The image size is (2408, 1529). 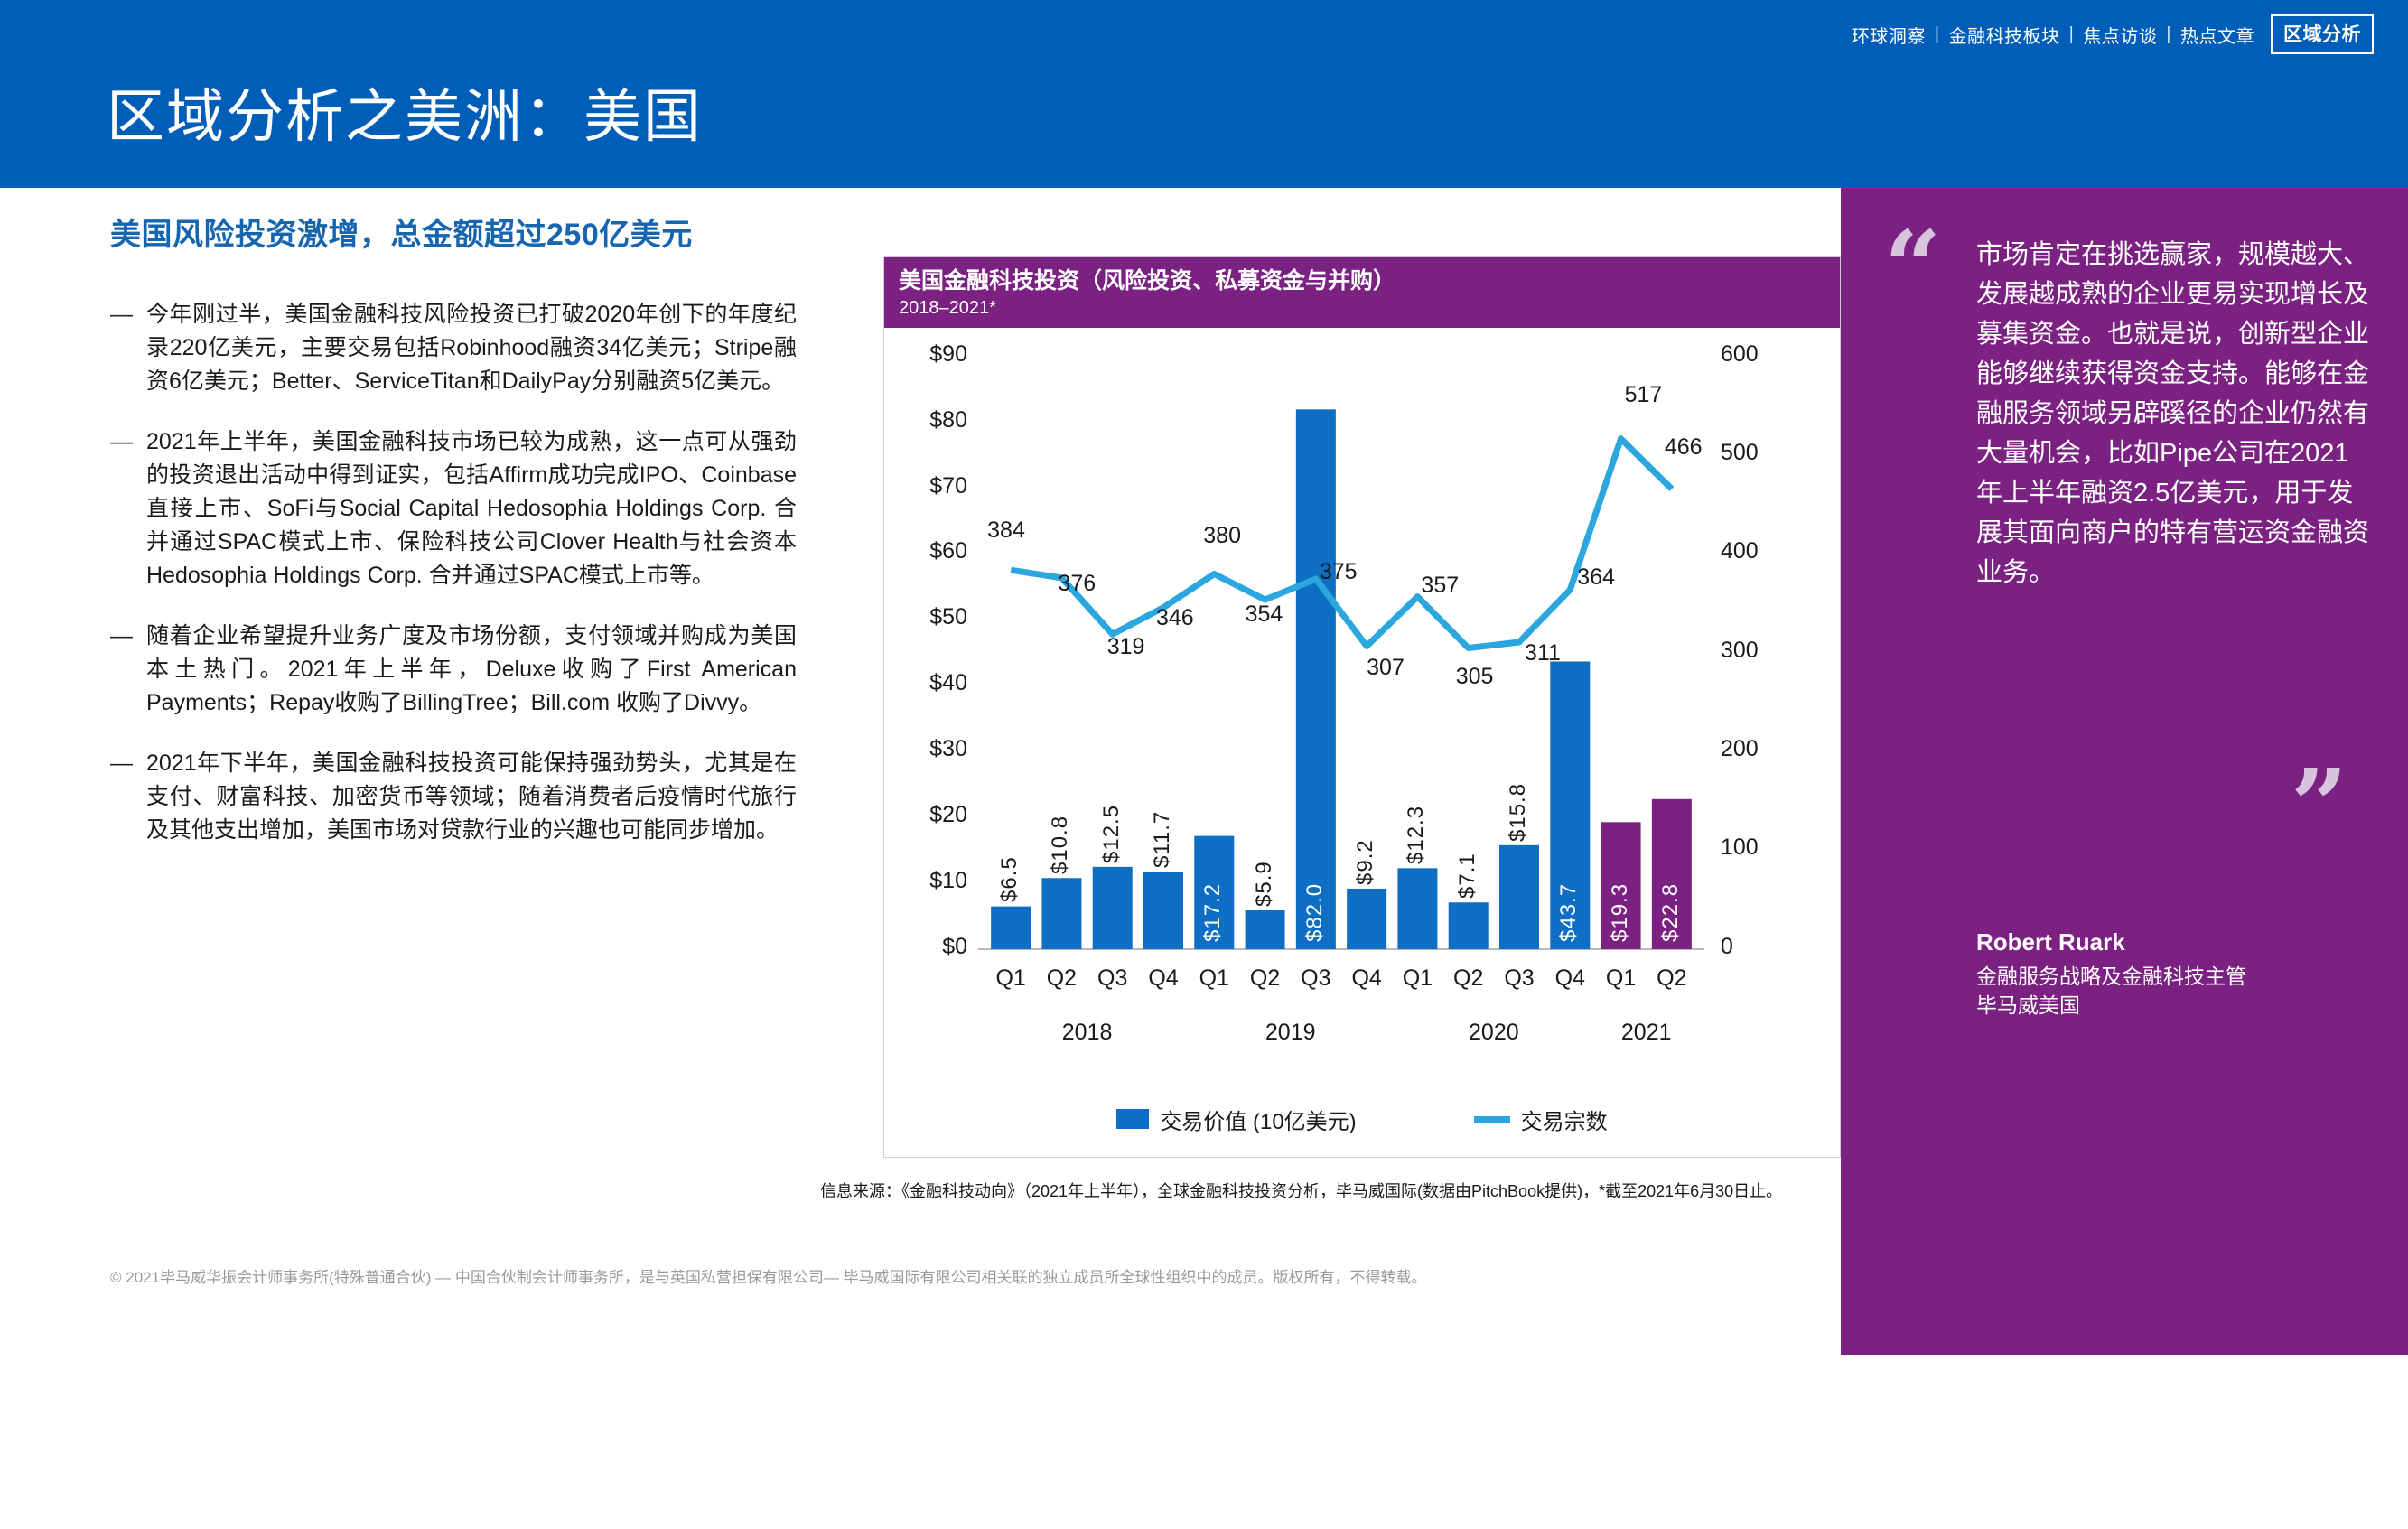 I want to click on y-axis-tick-left: $50, so click(x=948, y=617).